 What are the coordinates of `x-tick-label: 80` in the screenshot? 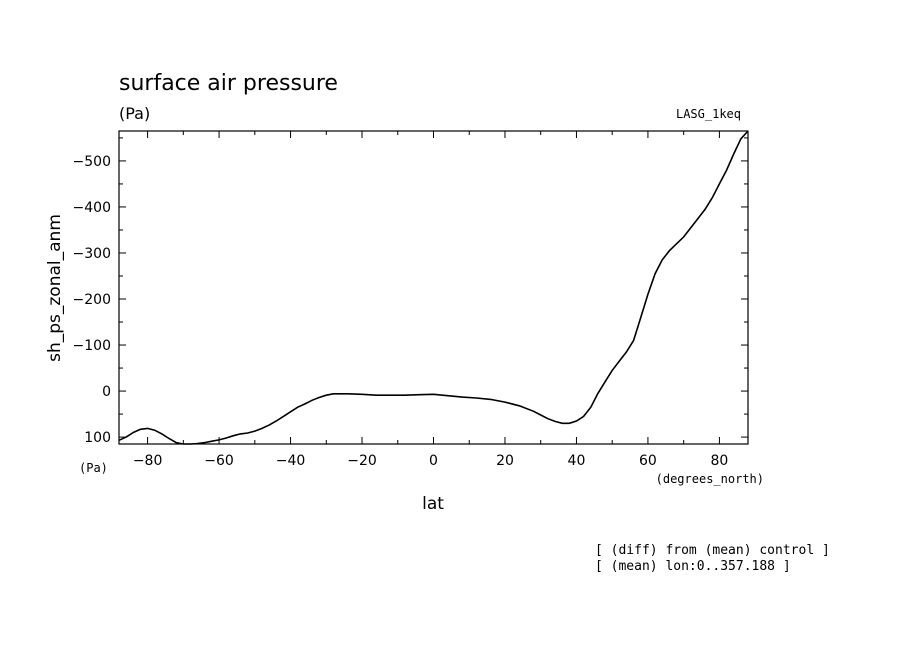 It's located at (719, 461).